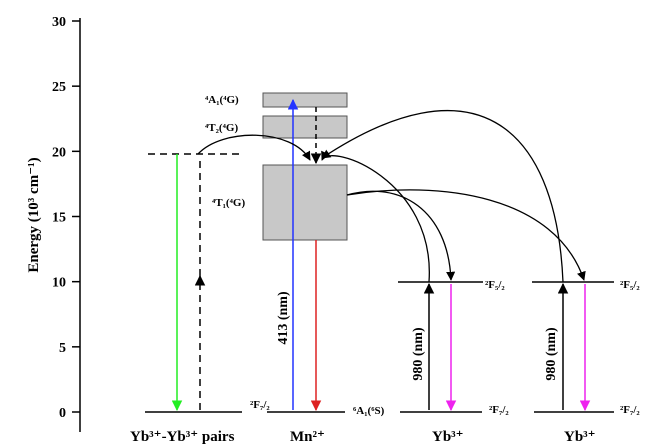 The height and width of the screenshot is (447, 648). I want to click on mn-t1-4g-label: ⁴T₁(⁴G), so click(228, 203).